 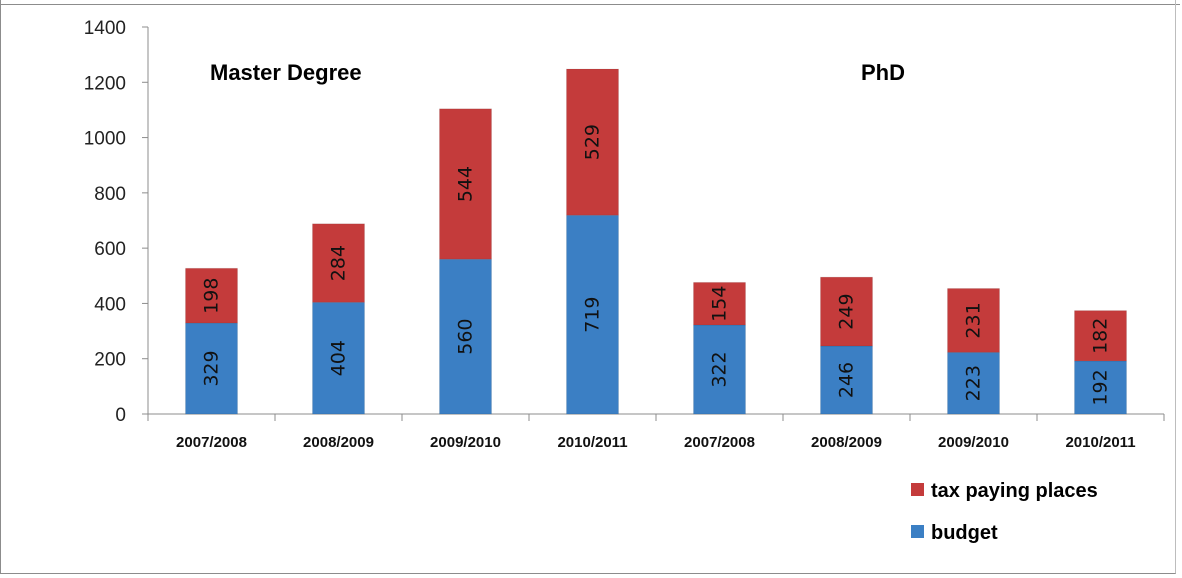 What do you see at coordinates (917, 489) in the screenshot?
I see `legend-swatch-tax-paying-places` at bounding box center [917, 489].